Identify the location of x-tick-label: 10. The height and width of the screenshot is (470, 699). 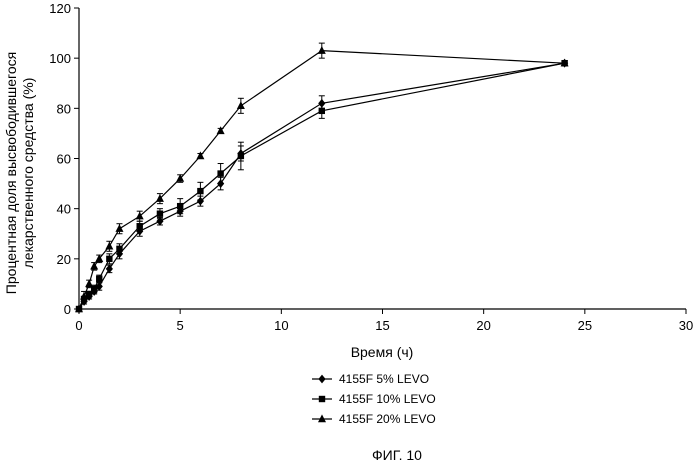
(281, 325).